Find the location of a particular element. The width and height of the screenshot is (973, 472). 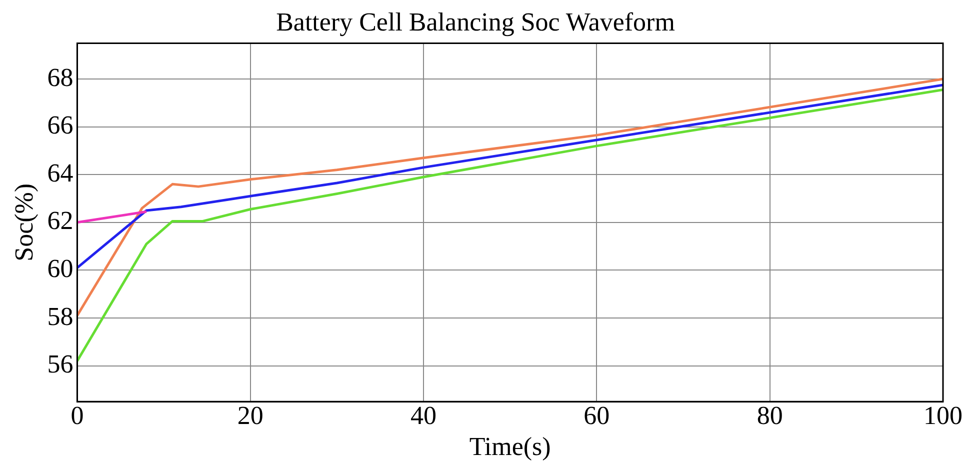

x-tick-label: 0 is located at coordinates (77, 415).